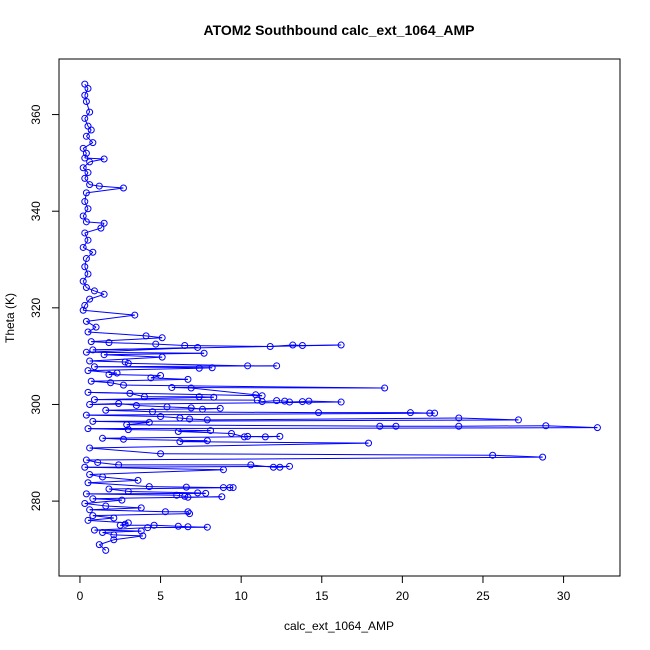  What do you see at coordinates (322, 596) in the screenshot?
I see `x-tick-label: 15` at bounding box center [322, 596].